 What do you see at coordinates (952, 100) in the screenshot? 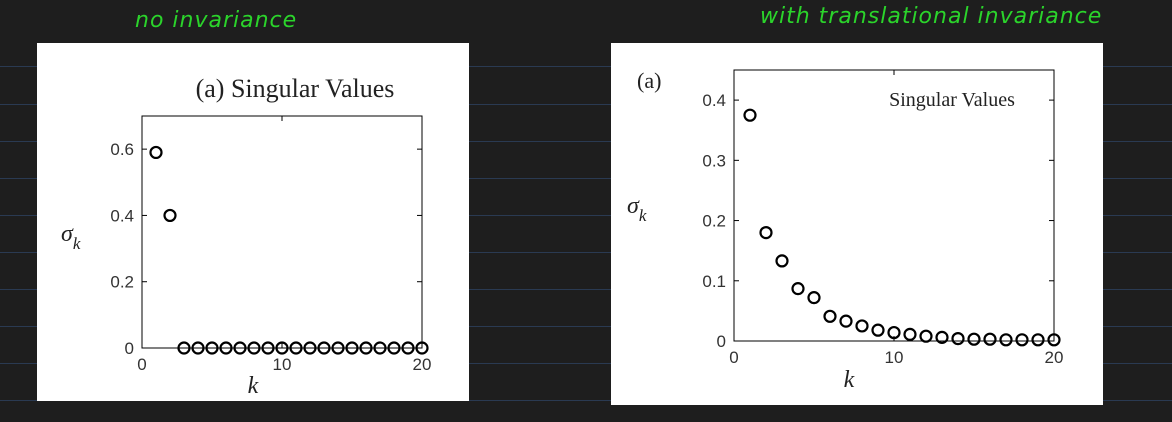
I see `chart-title: Singular Values` at bounding box center [952, 100].